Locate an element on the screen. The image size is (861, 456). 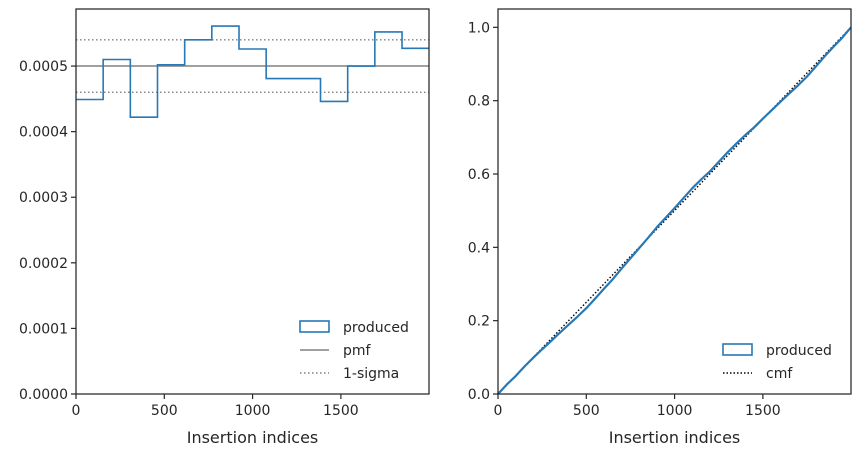
right-ytick-label: 0.6 is located at coordinates (479, 175).